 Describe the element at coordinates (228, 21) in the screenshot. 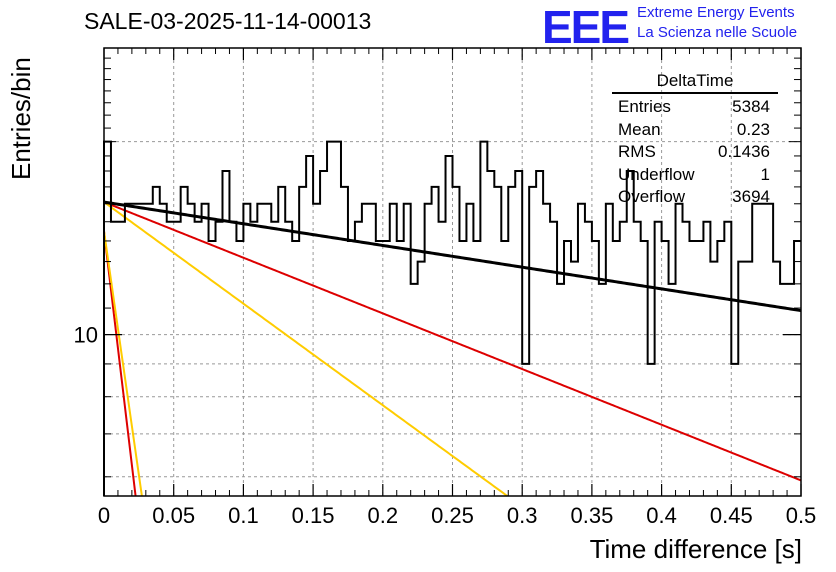

I see `chart-title: SALE-03-2025-11-14-00013` at that location.